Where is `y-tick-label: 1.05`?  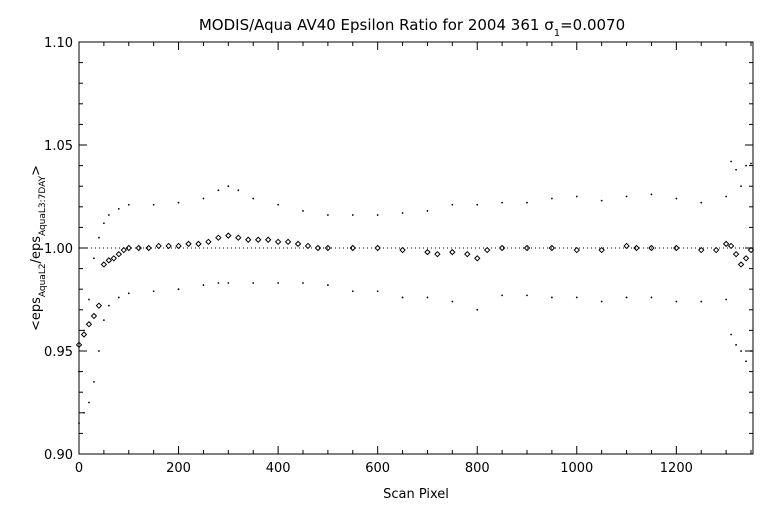 y-tick-label: 1.05 is located at coordinates (58, 146).